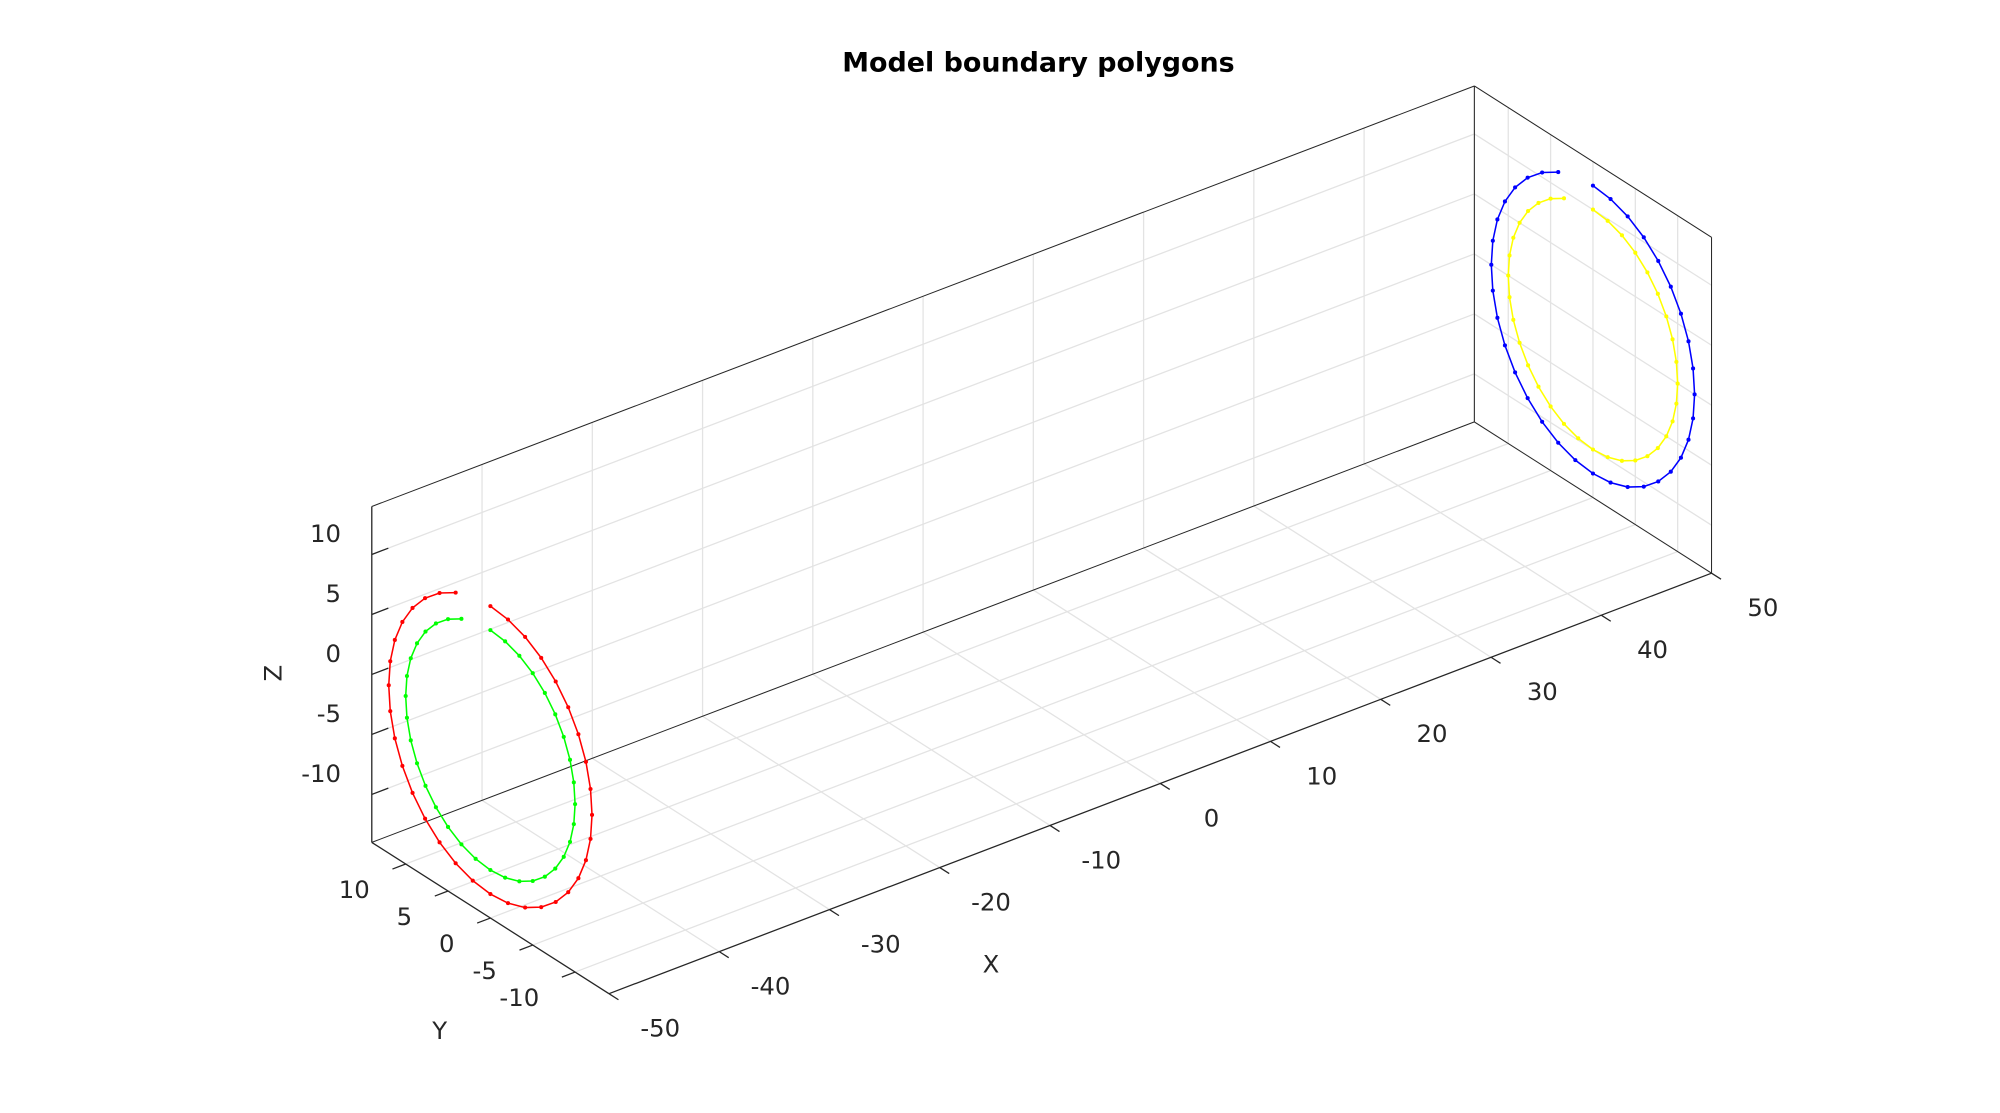 This screenshot has width=2000, height=1113. What do you see at coordinates (991, 901) in the screenshot?
I see `x-tick-label: -20` at bounding box center [991, 901].